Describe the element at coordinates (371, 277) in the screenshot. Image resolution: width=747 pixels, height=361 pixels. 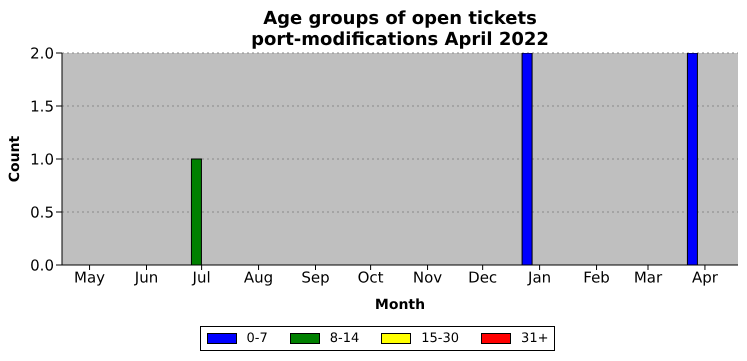
I see `x-tick-label: Oct` at that location.